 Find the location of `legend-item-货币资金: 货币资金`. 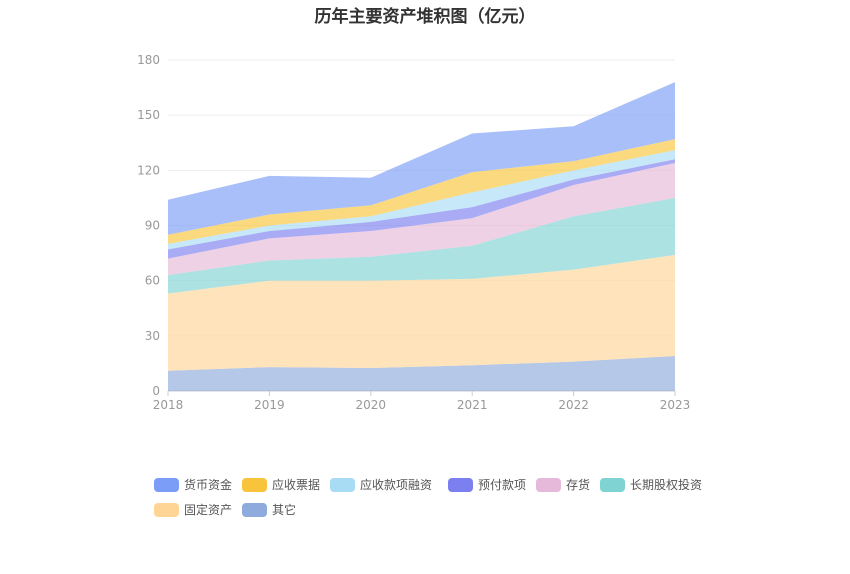

legend-item-货币资金: 货币资金 is located at coordinates (193, 484).